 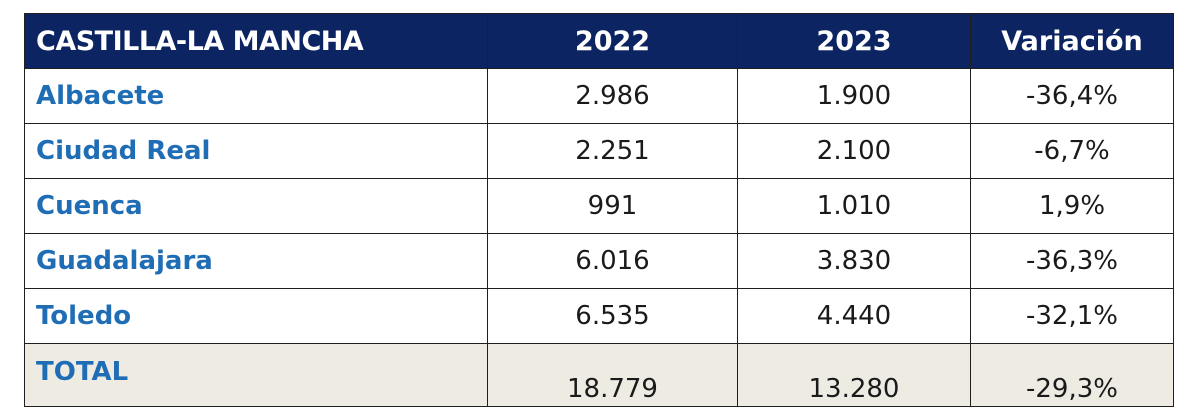 What do you see at coordinates (612, 206) in the screenshot?
I see `row-2022: 991` at bounding box center [612, 206].